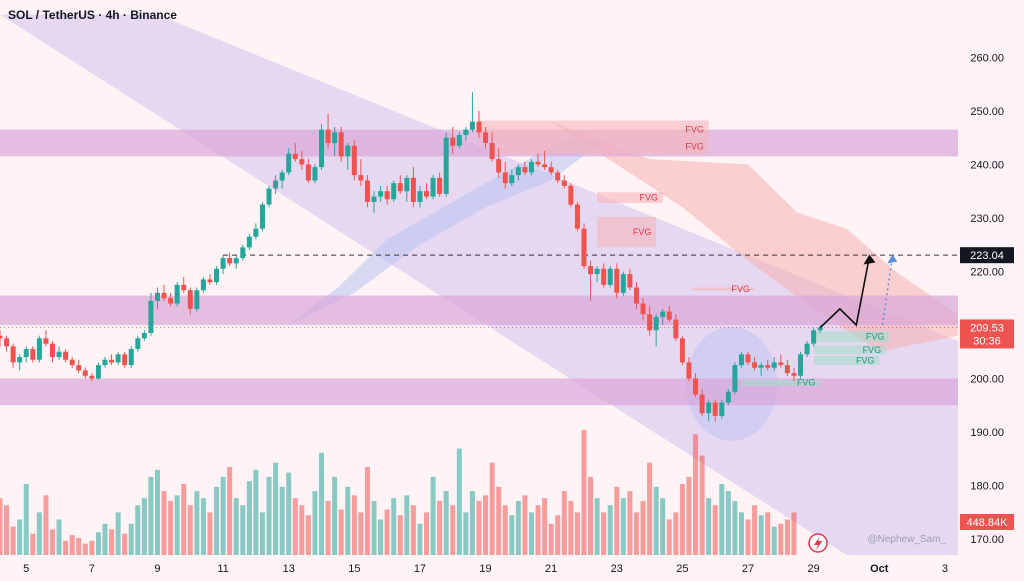  I want to click on fvg-label-8: FVG, so click(806, 383).